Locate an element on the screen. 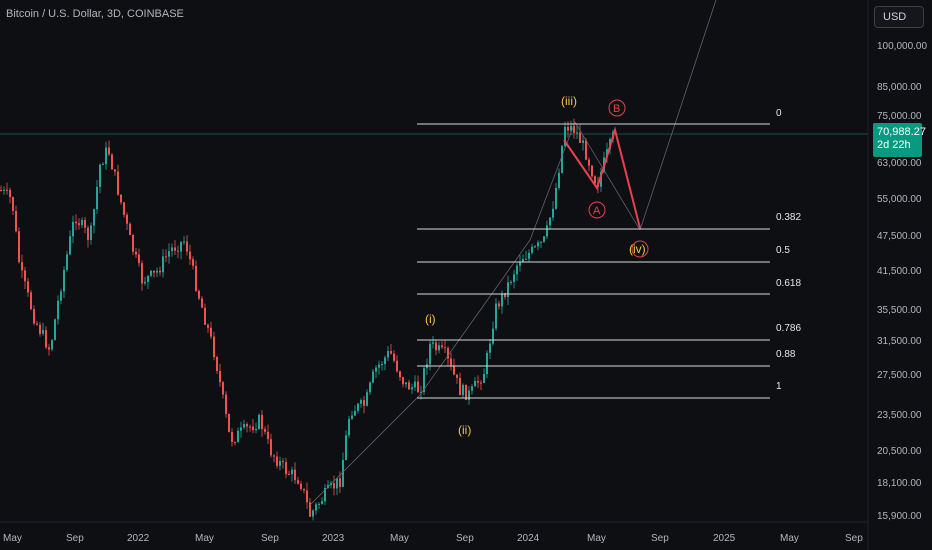 This screenshot has height=550, width=932. last-price-value: 70,988.27 is located at coordinates (901, 132).